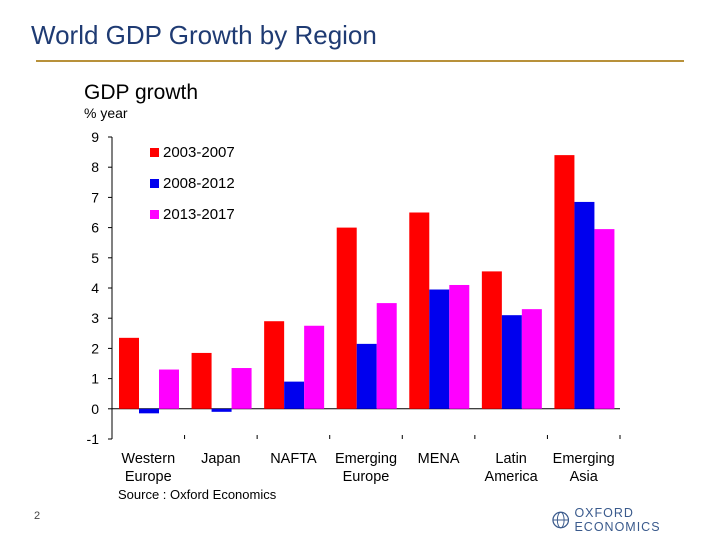 The image size is (720, 540). Describe the element at coordinates (37, 516) in the screenshot. I see `page-number: 2` at that location.